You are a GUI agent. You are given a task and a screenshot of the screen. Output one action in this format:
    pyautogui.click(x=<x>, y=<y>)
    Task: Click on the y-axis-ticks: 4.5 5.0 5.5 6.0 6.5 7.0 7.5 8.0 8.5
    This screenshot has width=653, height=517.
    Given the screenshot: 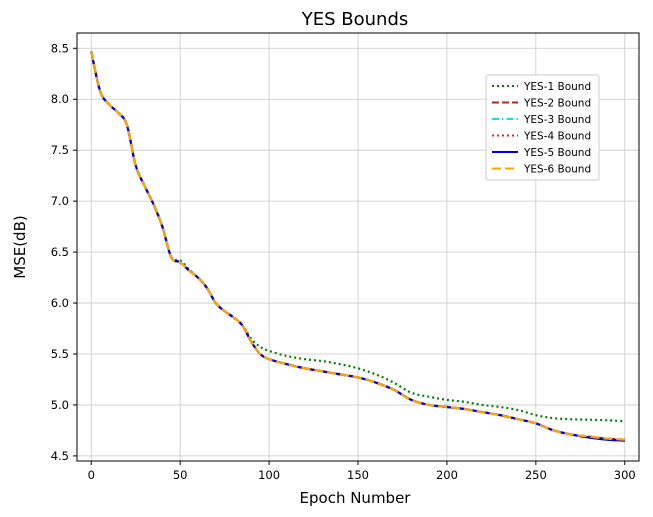 What is the action you would take?
    pyautogui.click(x=64, y=252)
    